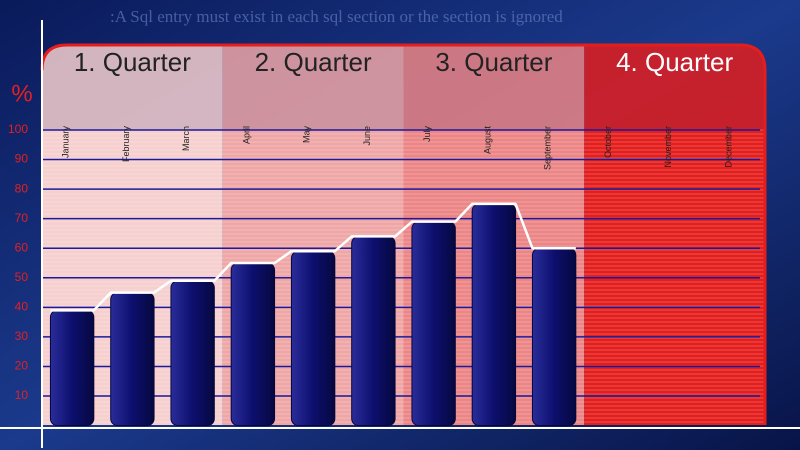 This screenshot has width=800, height=450. Describe the element at coordinates (668, 147) in the screenshot. I see `x-tick-label: November` at that location.